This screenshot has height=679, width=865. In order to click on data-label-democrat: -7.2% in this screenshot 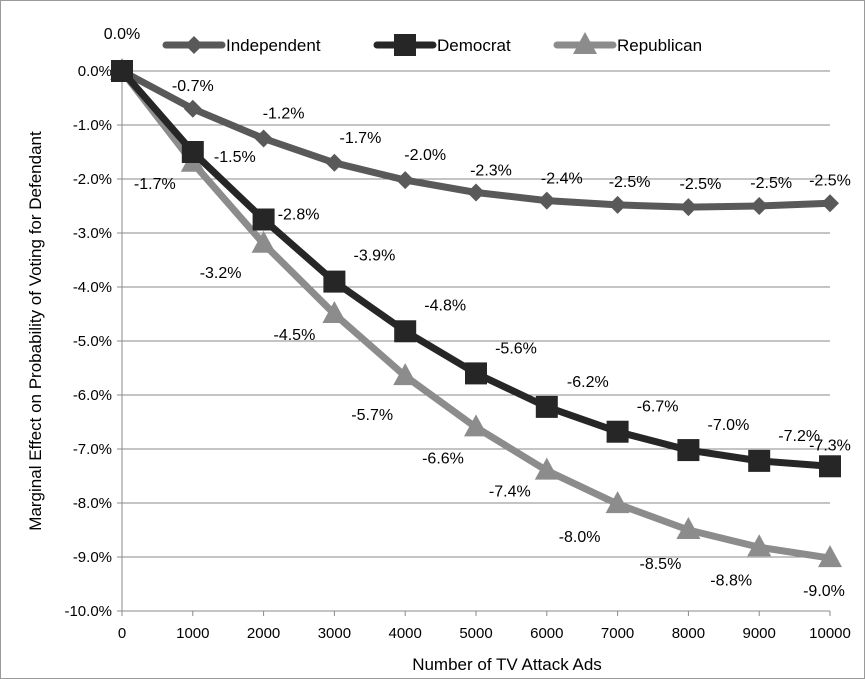, I will do `click(799, 436)`.